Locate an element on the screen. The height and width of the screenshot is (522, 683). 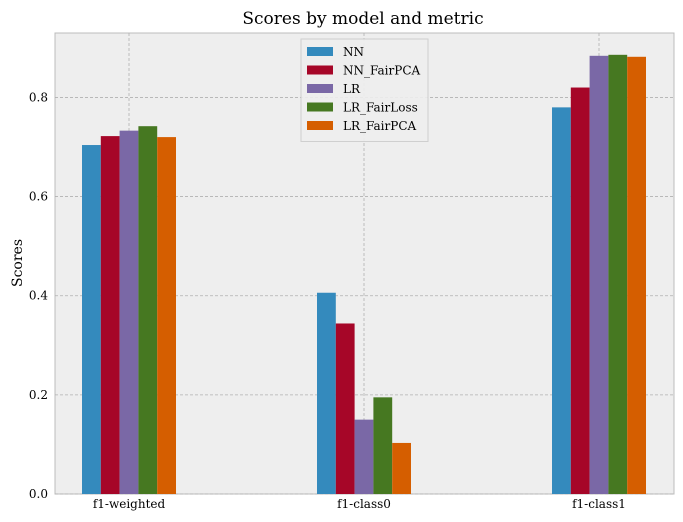
y-tick-label: 0.6 is located at coordinates (38, 197).